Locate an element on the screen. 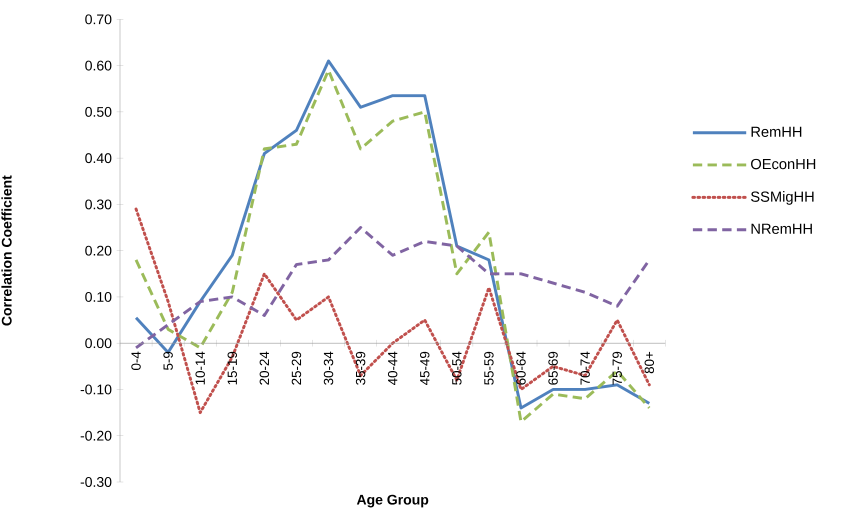 The image size is (867, 518). y-tick-label: 0.50 is located at coordinates (98, 111).